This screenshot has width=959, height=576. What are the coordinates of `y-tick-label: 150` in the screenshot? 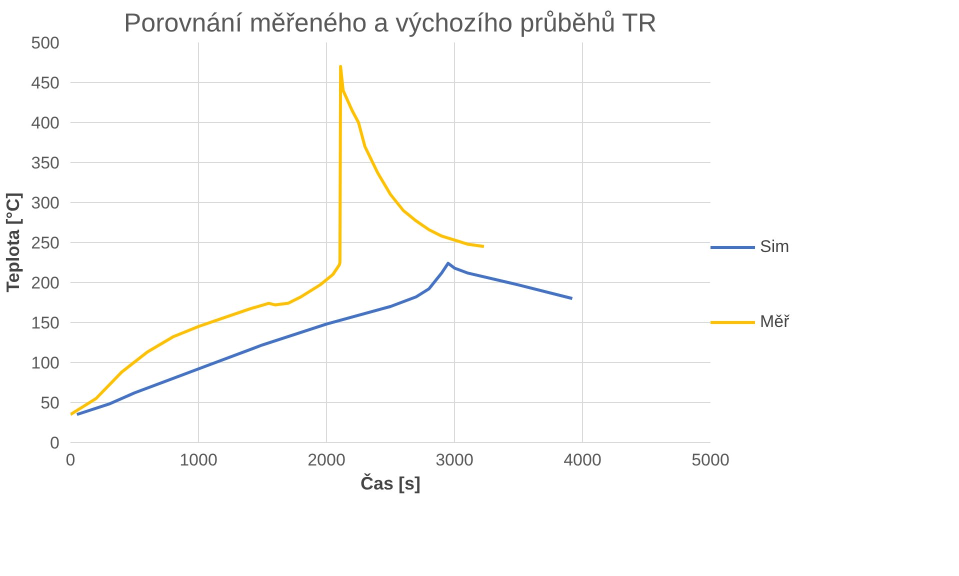 It's located at (45, 323).